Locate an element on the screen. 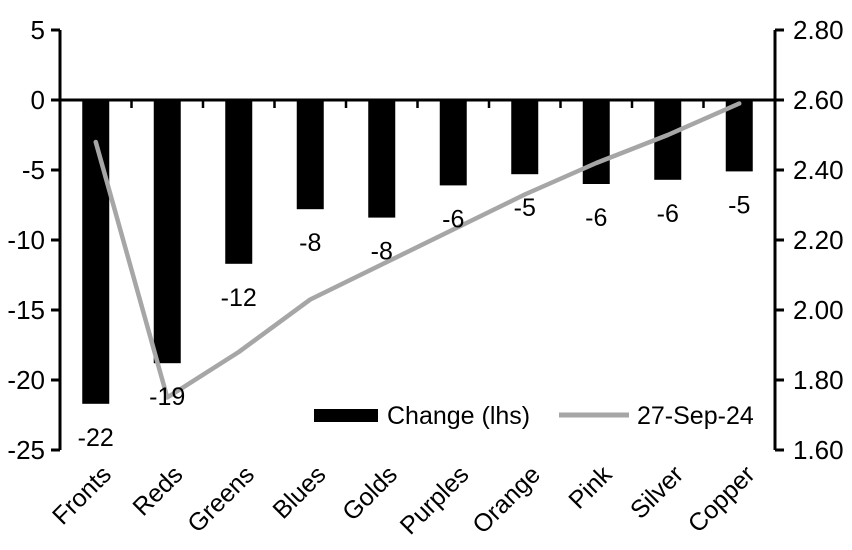 This screenshot has width=852, height=550. bar-value-label: -19 is located at coordinates (167, 397).